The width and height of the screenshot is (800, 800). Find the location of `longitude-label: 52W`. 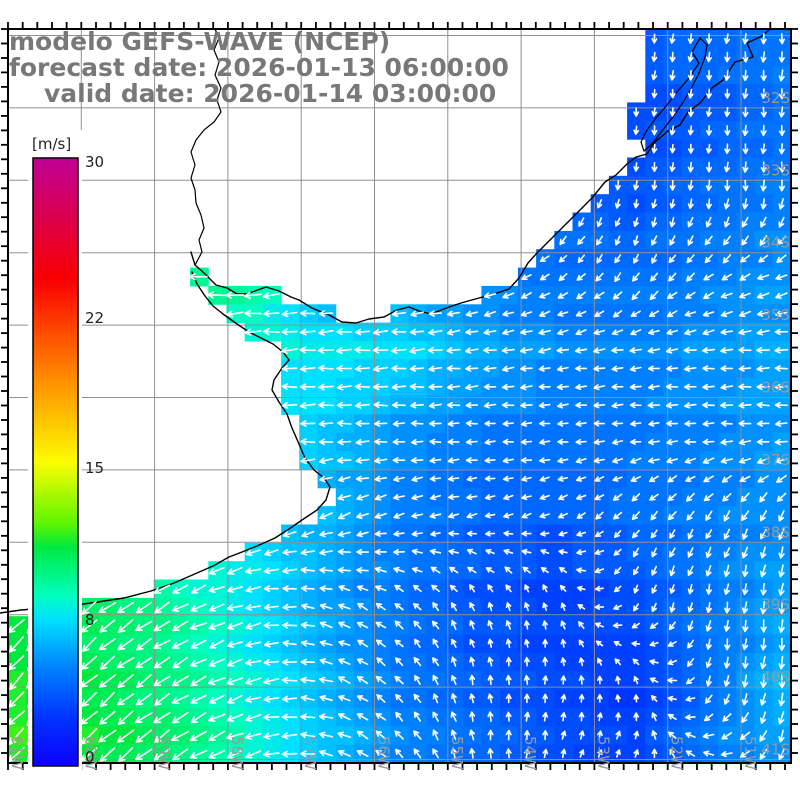

longitude-label: 52W is located at coordinates (677, 753).